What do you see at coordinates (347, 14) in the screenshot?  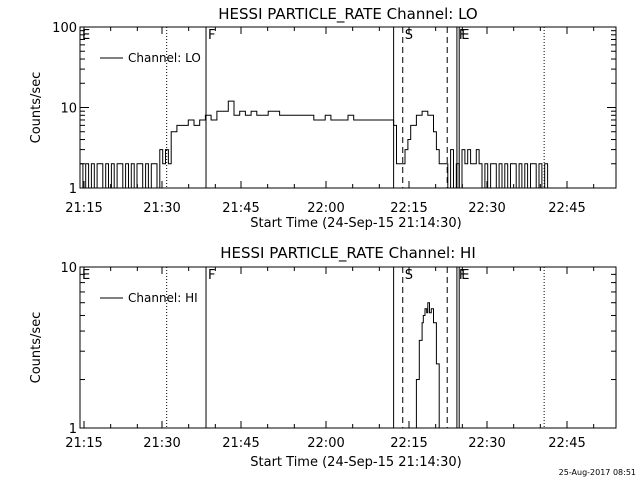 I see `chart-title: HESSI PARTICLE_RATE Channel: LO` at bounding box center [347, 14].